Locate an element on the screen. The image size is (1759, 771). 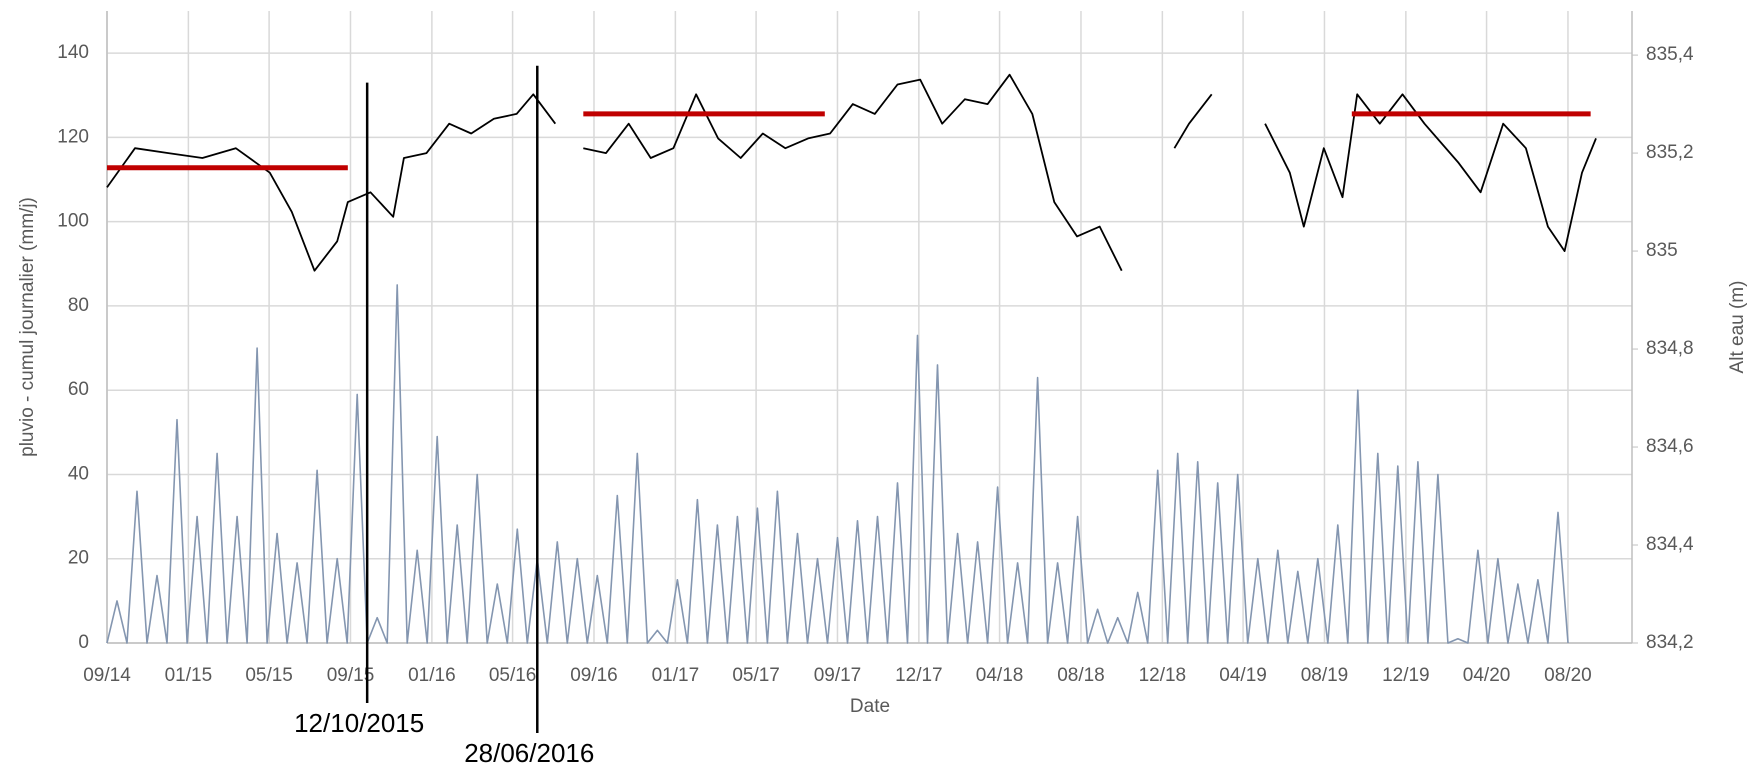
x-tick-label: 12/17 is located at coordinates (919, 675).